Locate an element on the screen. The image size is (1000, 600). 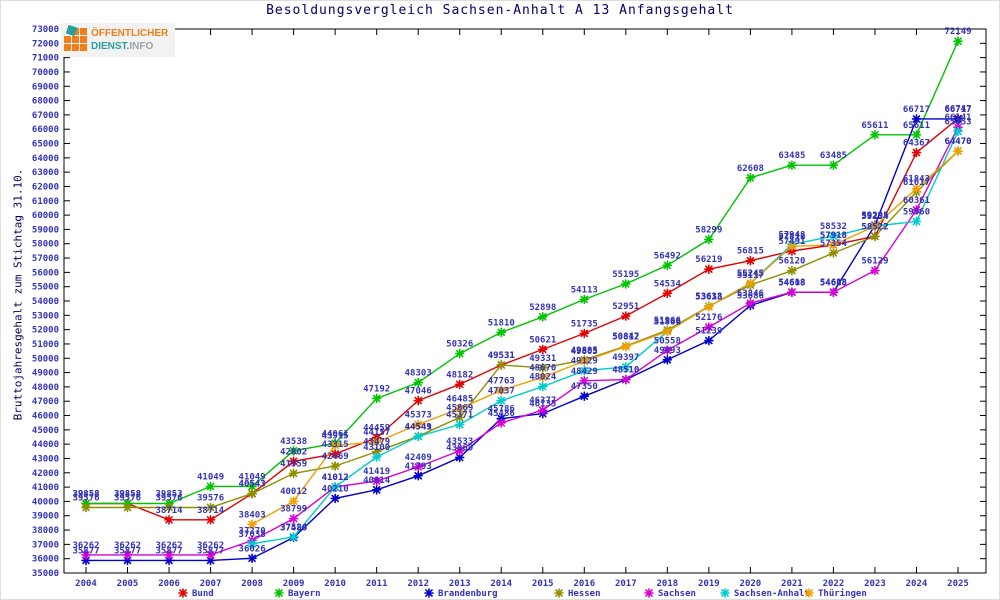
legend-label-sachsen: Sachsen is located at coordinates (677, 594).